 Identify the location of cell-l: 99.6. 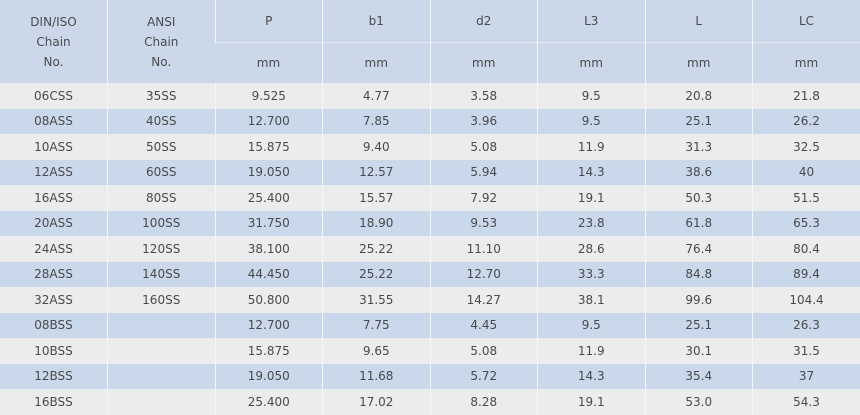
(699, 300).